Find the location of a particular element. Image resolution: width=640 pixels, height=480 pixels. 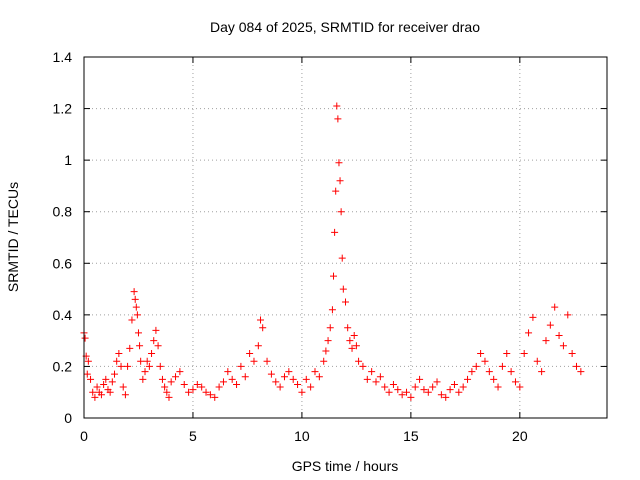

y-tick-label: 1 is located at coordinates (68, 160).